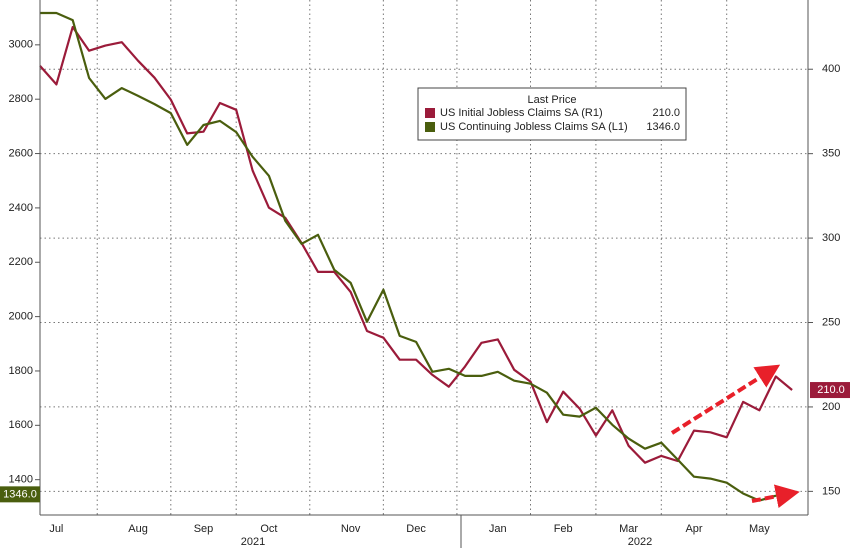  Describe the element at coordinates (21, 45) in the screenshot. I see `y-tick-label: 3000` at that location.